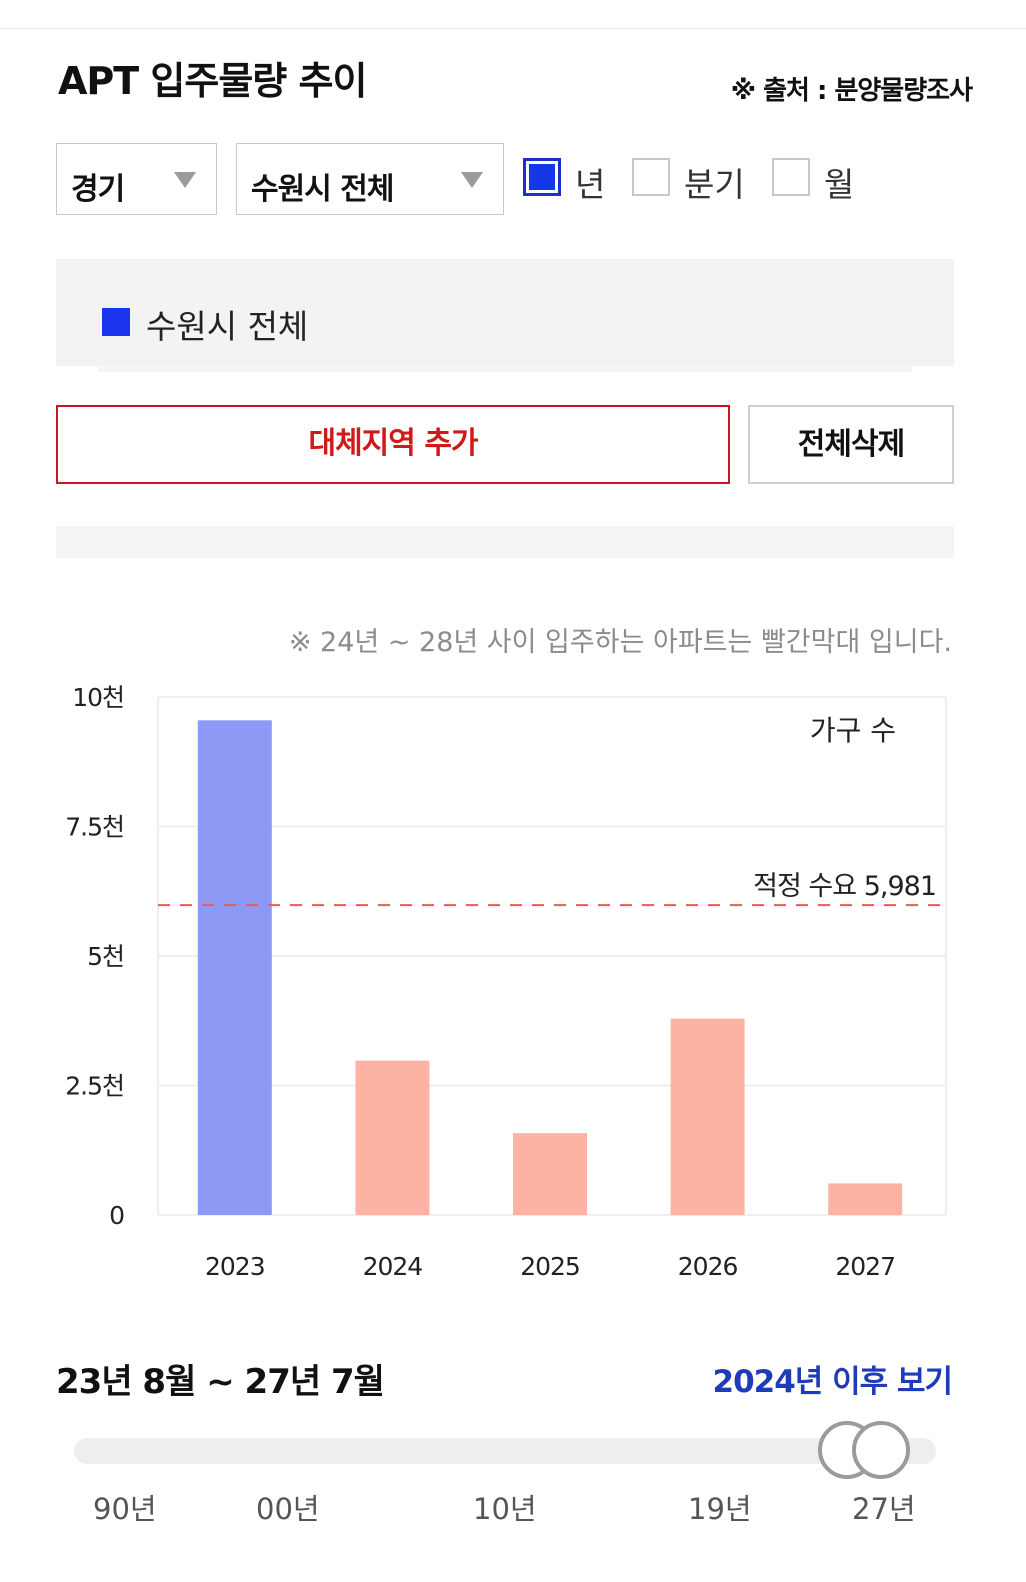  What do you see at coordinates (620, 642) in the screenshot?
I see `chart-note: ※ 24년 ~ 28년 사이 입주하는 아파트는 빨간막대 입니다.` at bounding box center [620, 642].